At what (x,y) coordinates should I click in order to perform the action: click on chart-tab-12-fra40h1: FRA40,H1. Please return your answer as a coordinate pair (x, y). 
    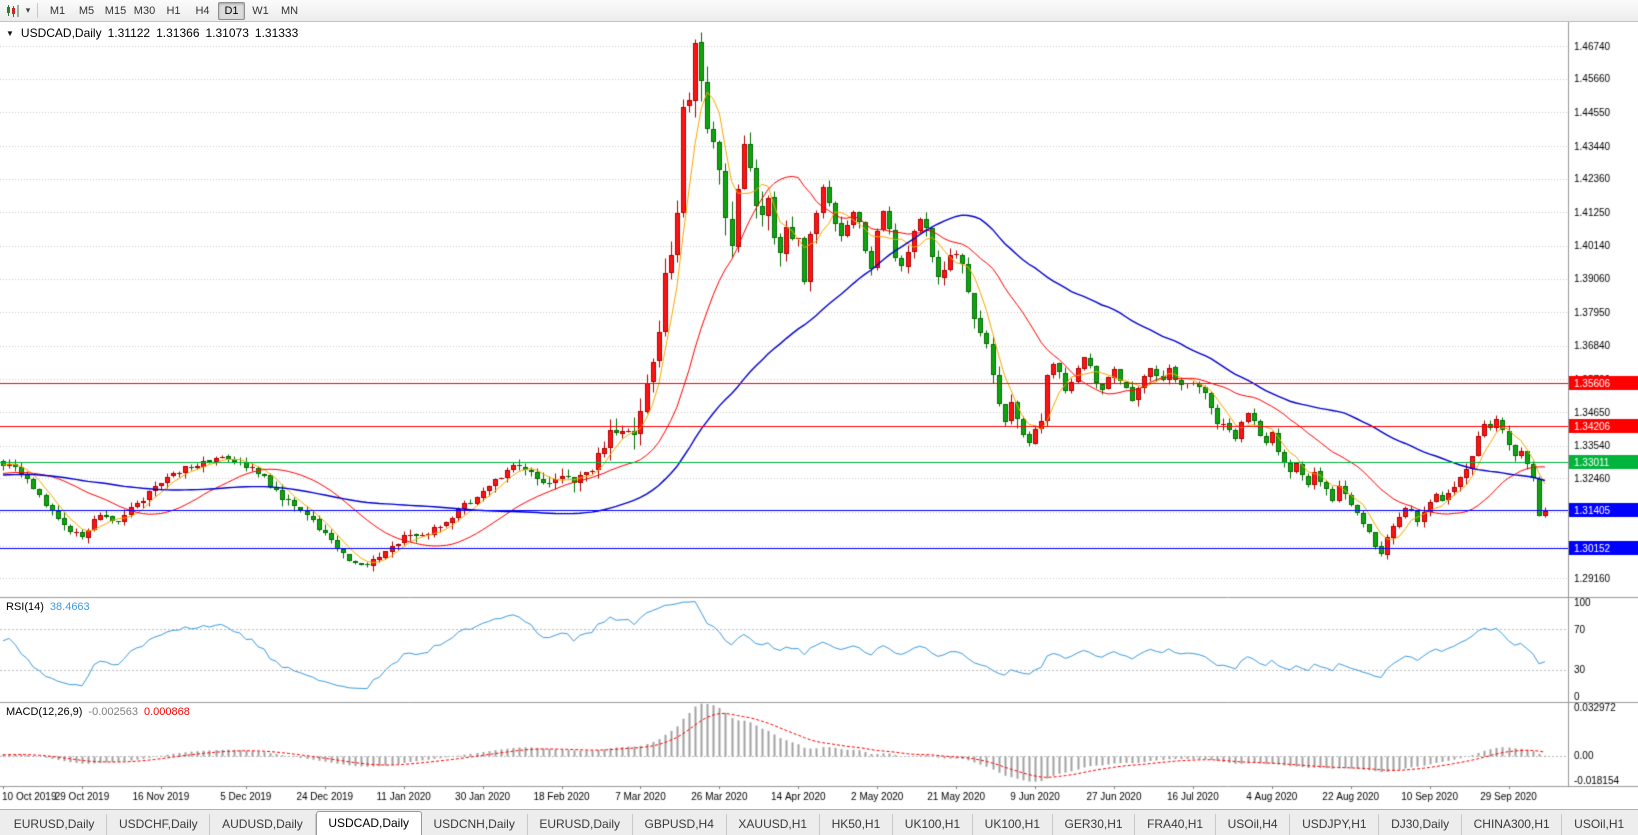
    Looking at the image, I should click on (1175, 824).